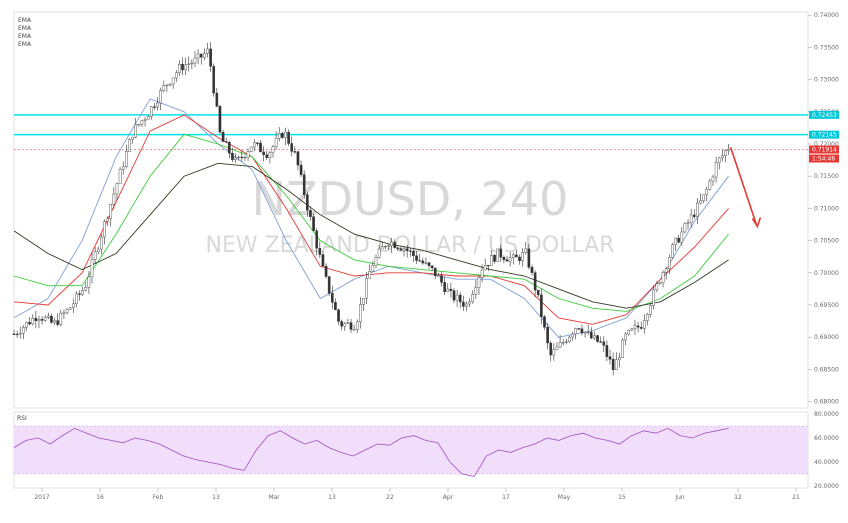 This screenshot has height=523, width=848. I want to click on time-tick-label: 16, so click(100, 497).